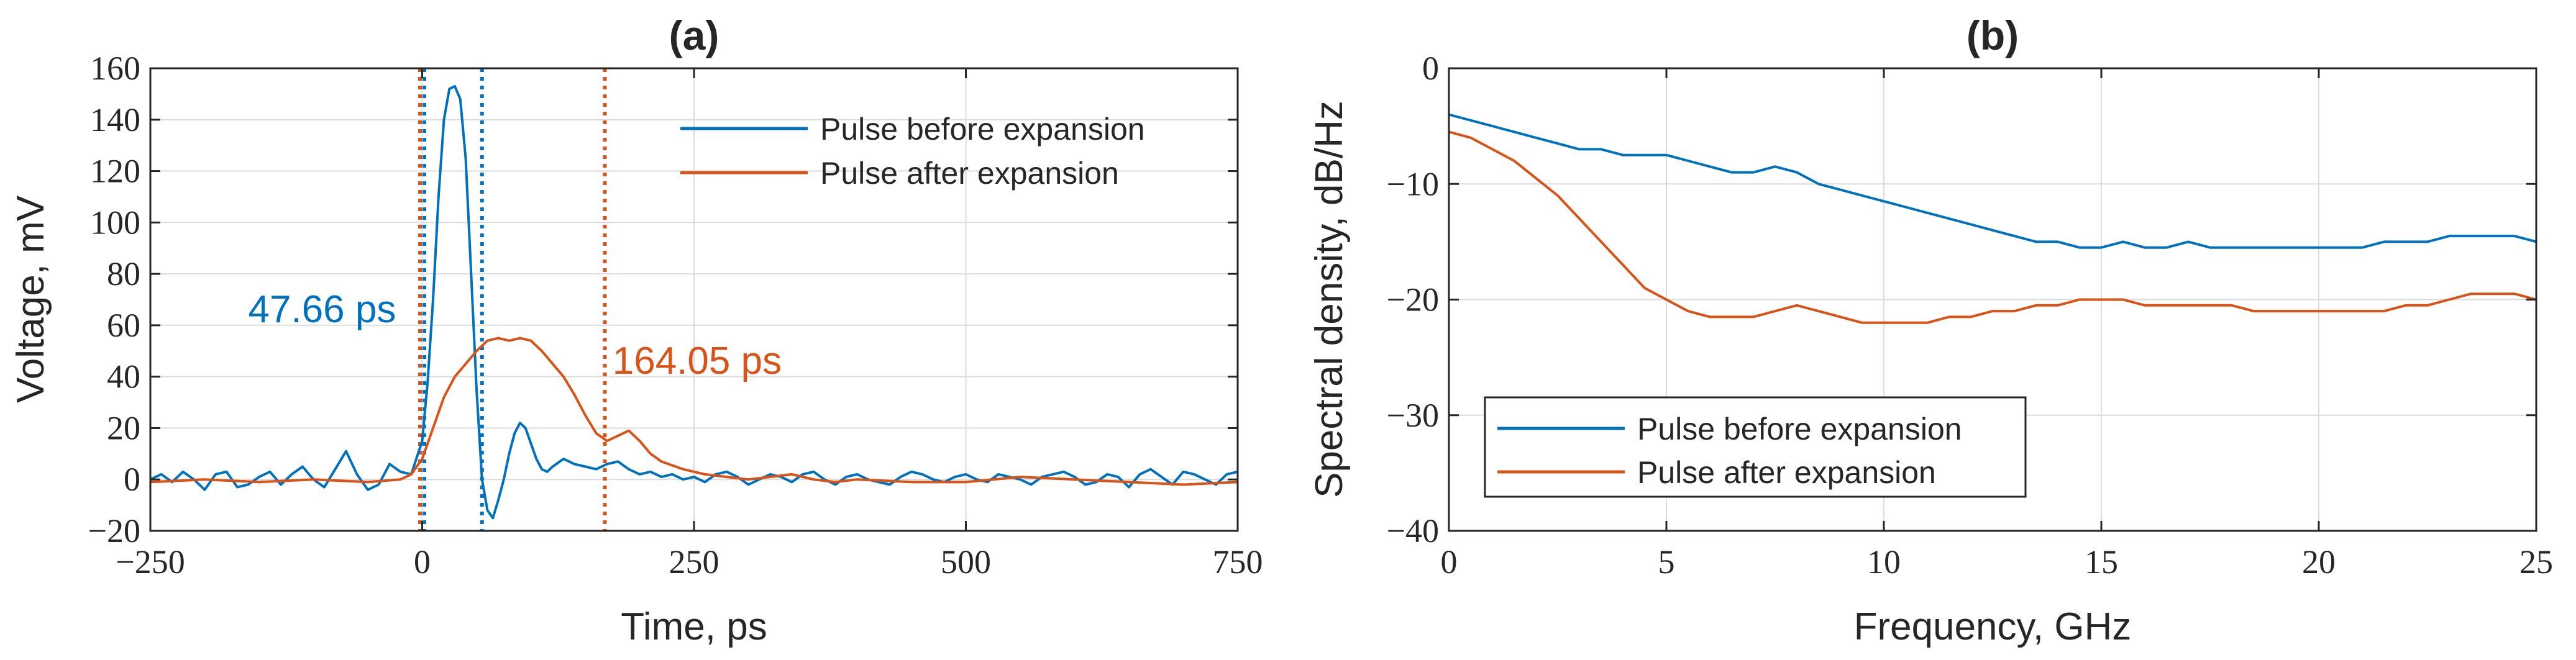  What do you see at coordinates (1413, 415) in the screenshot?
I see `y-tick-label: −30` at bounding box center [1413, 415].